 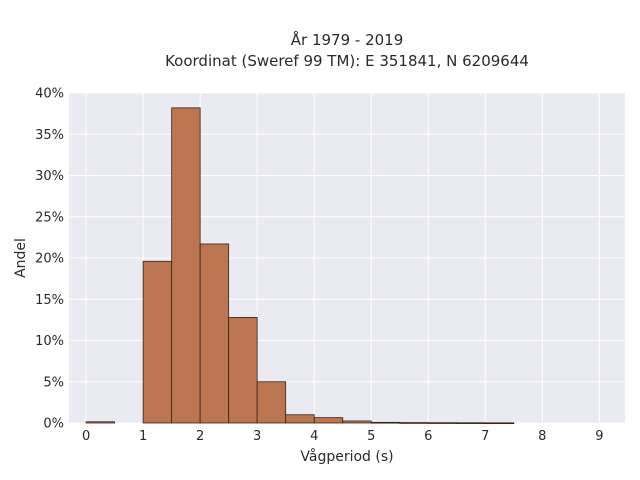 What do you see at coordinates (143, 436) in the screenshot?
I see `x-tick-label: 1` at bounding box center [143, 436].